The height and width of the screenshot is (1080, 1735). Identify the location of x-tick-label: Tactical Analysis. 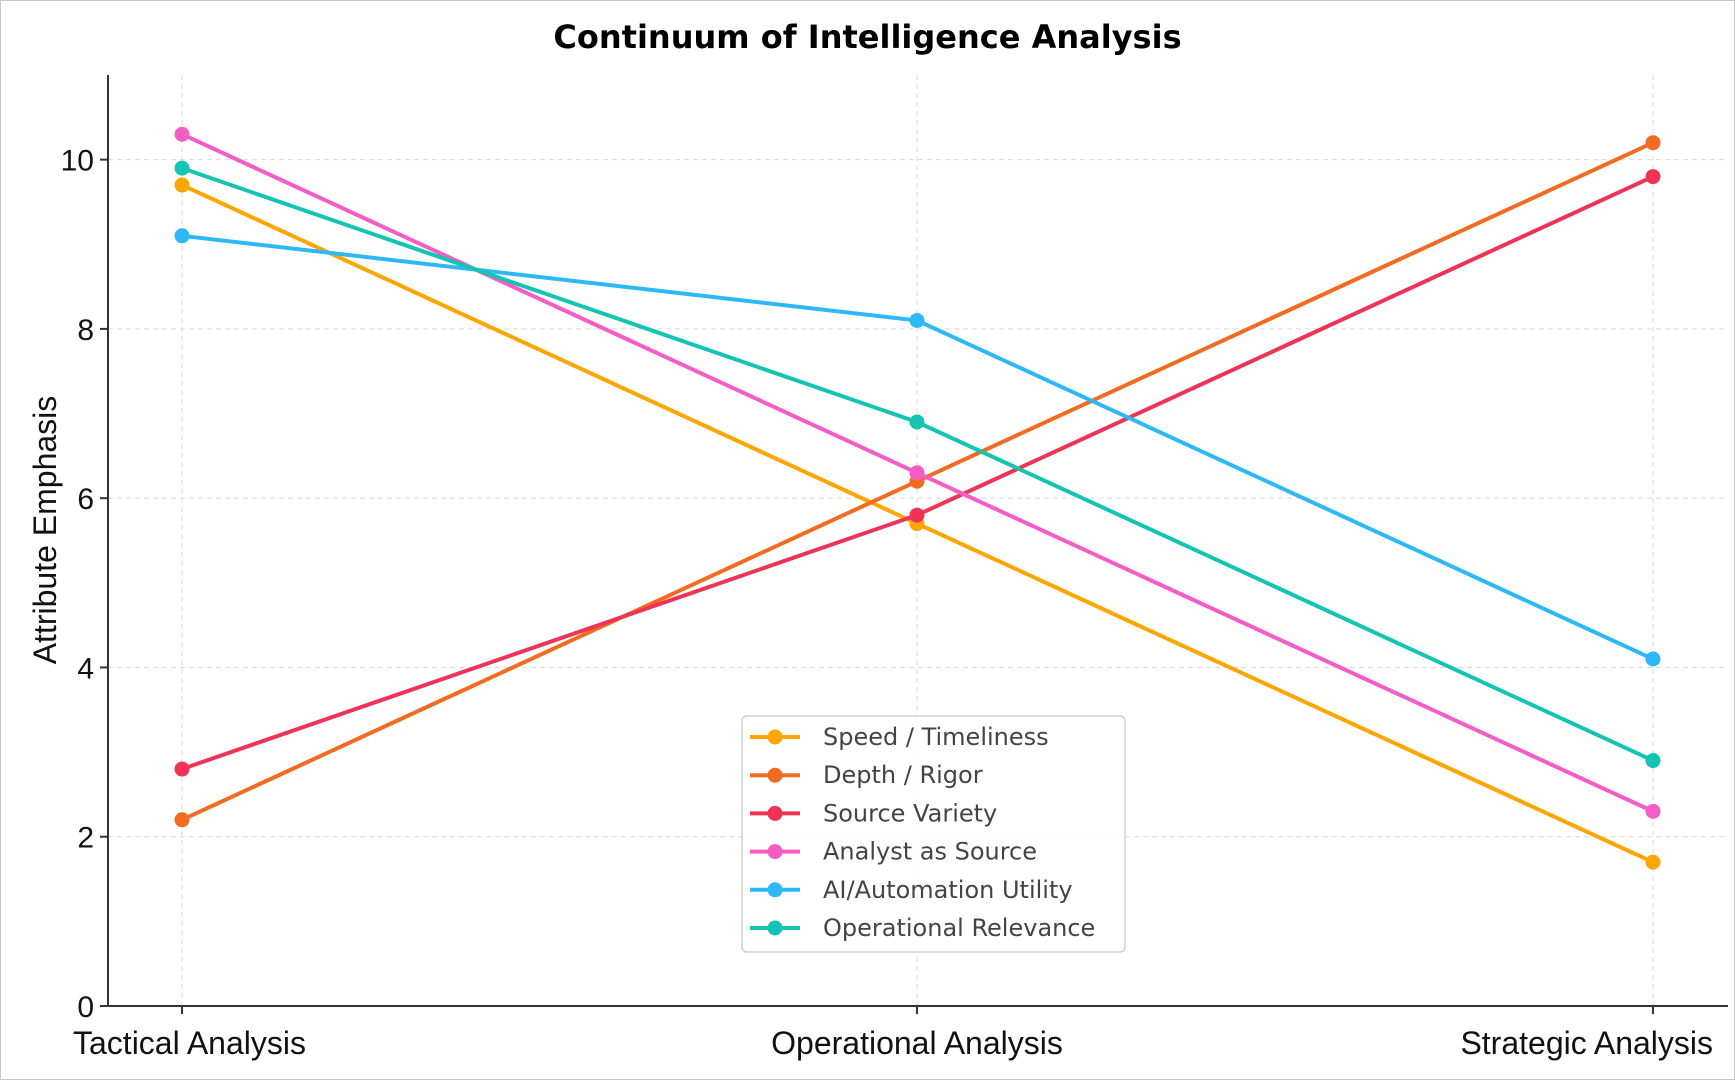
(189, 1043).